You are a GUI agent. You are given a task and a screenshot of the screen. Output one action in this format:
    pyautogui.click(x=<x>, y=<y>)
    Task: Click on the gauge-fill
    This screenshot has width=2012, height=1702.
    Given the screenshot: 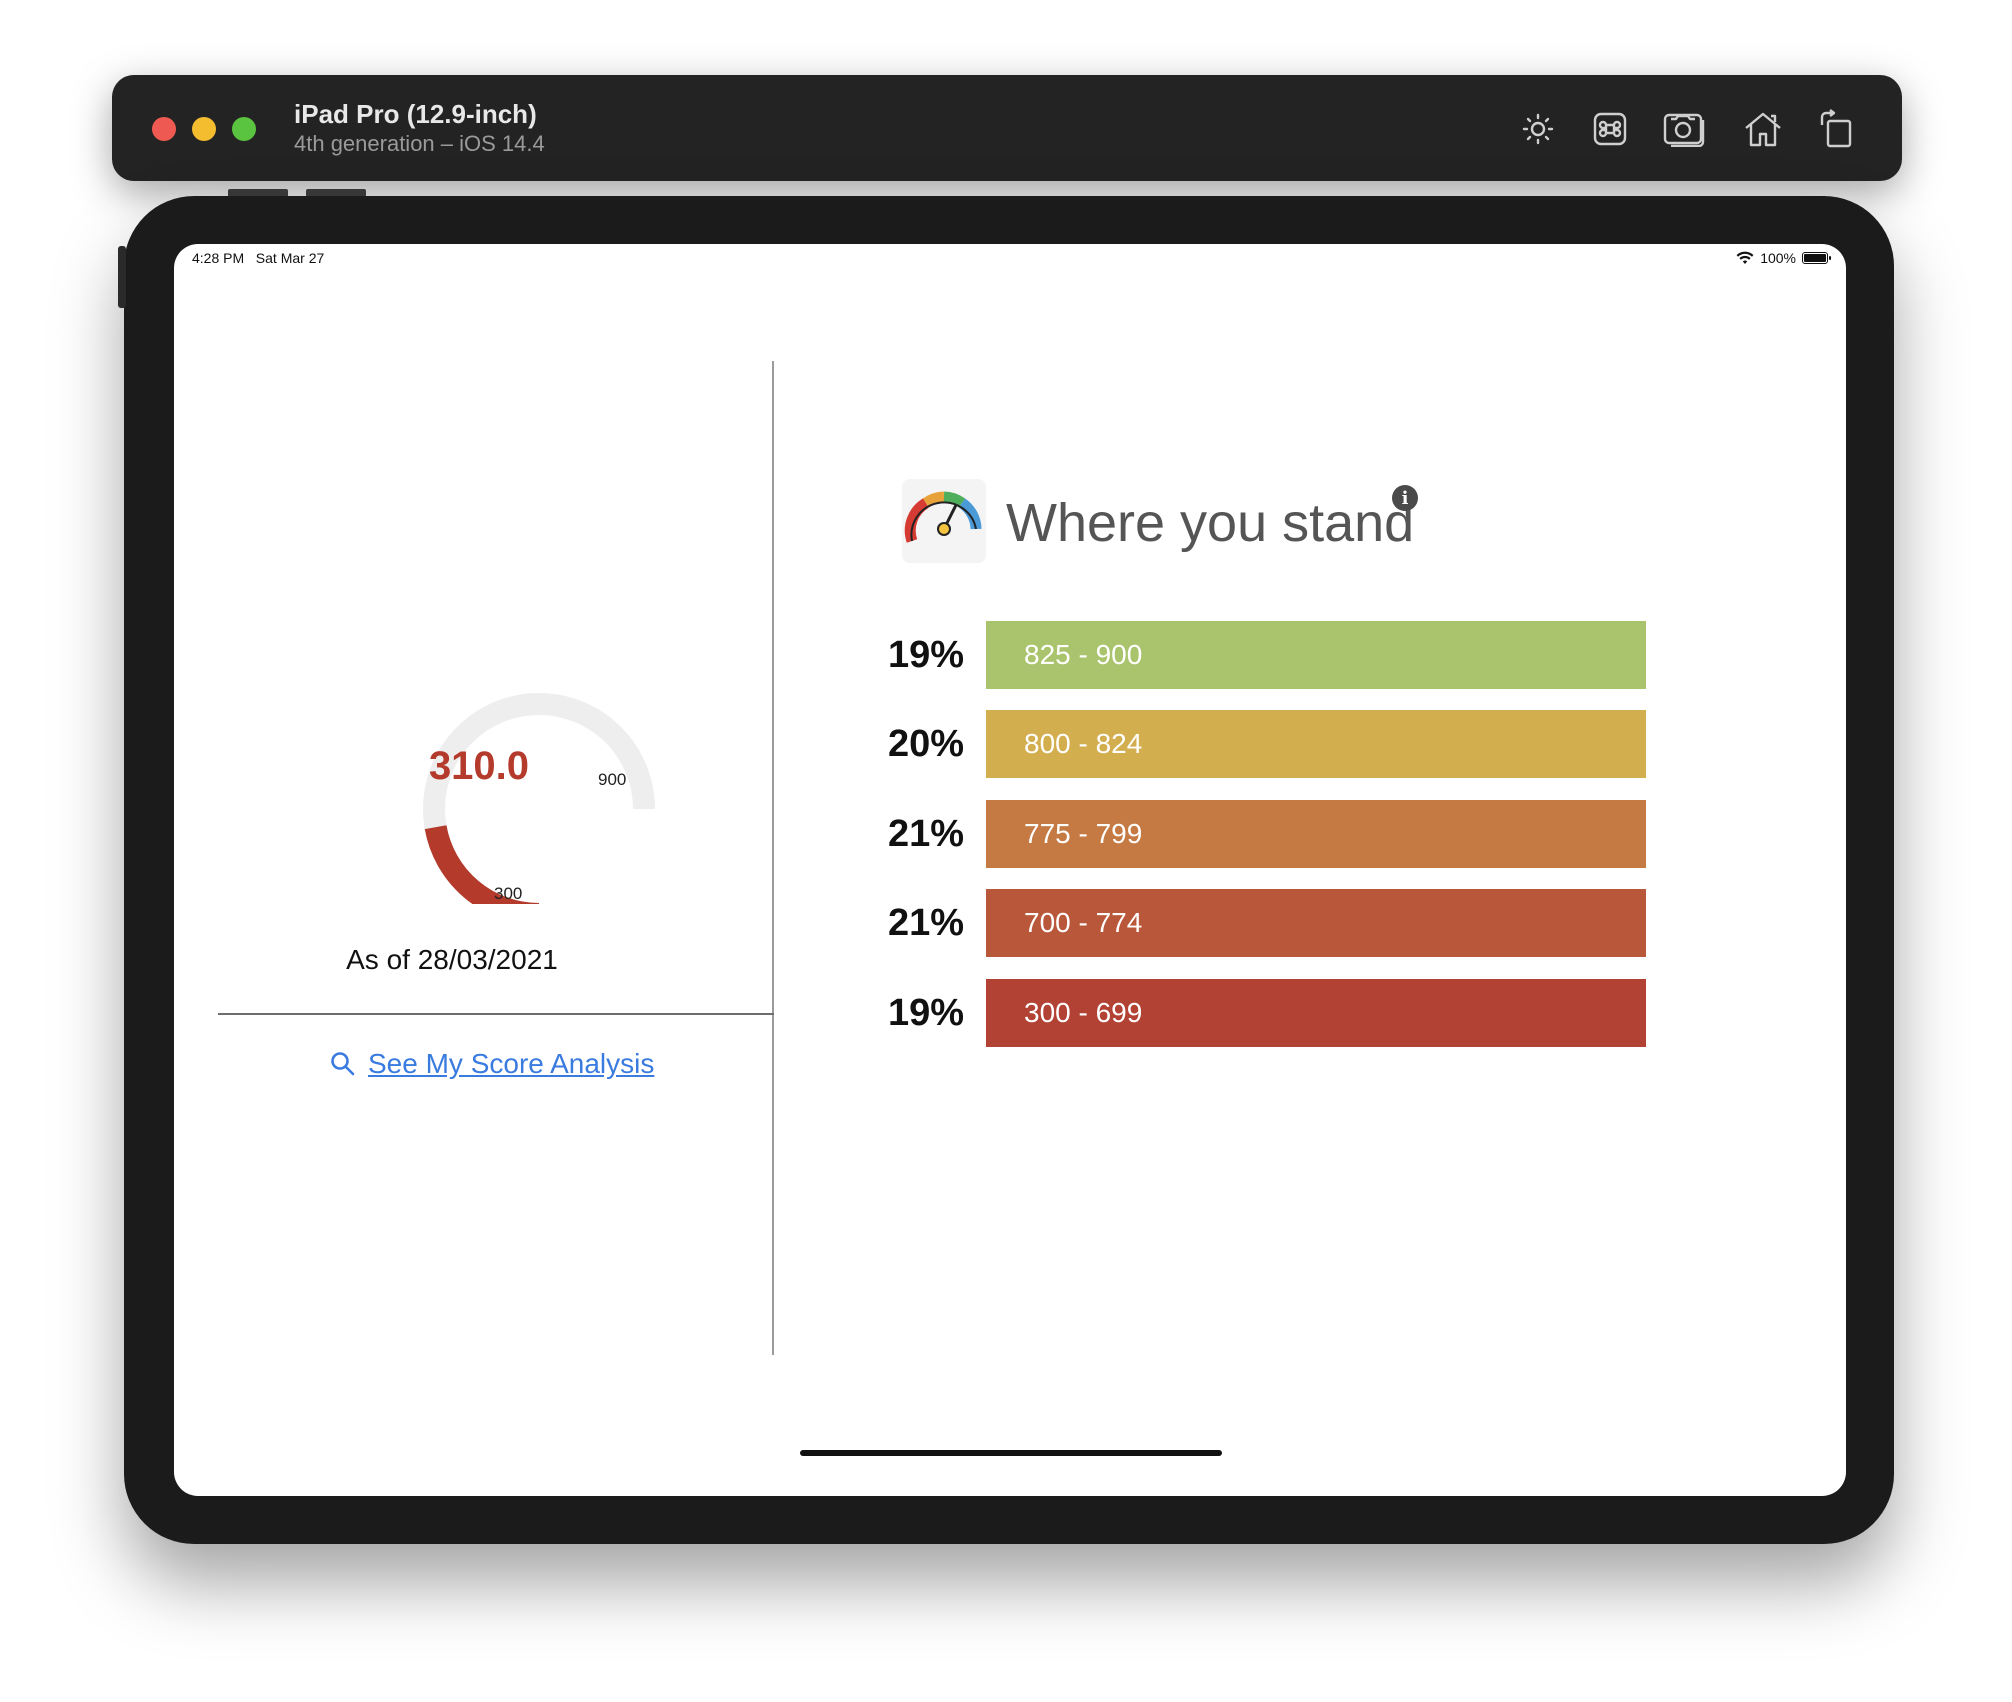 What is the action you would take?
    pyautogui.click(x=482, y=864)
    